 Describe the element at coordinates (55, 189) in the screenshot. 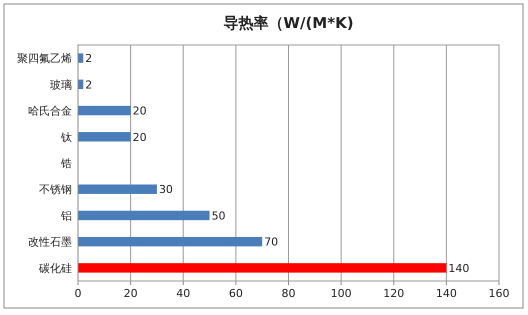

I see `y-tick-label: 不锈钢` at that location.